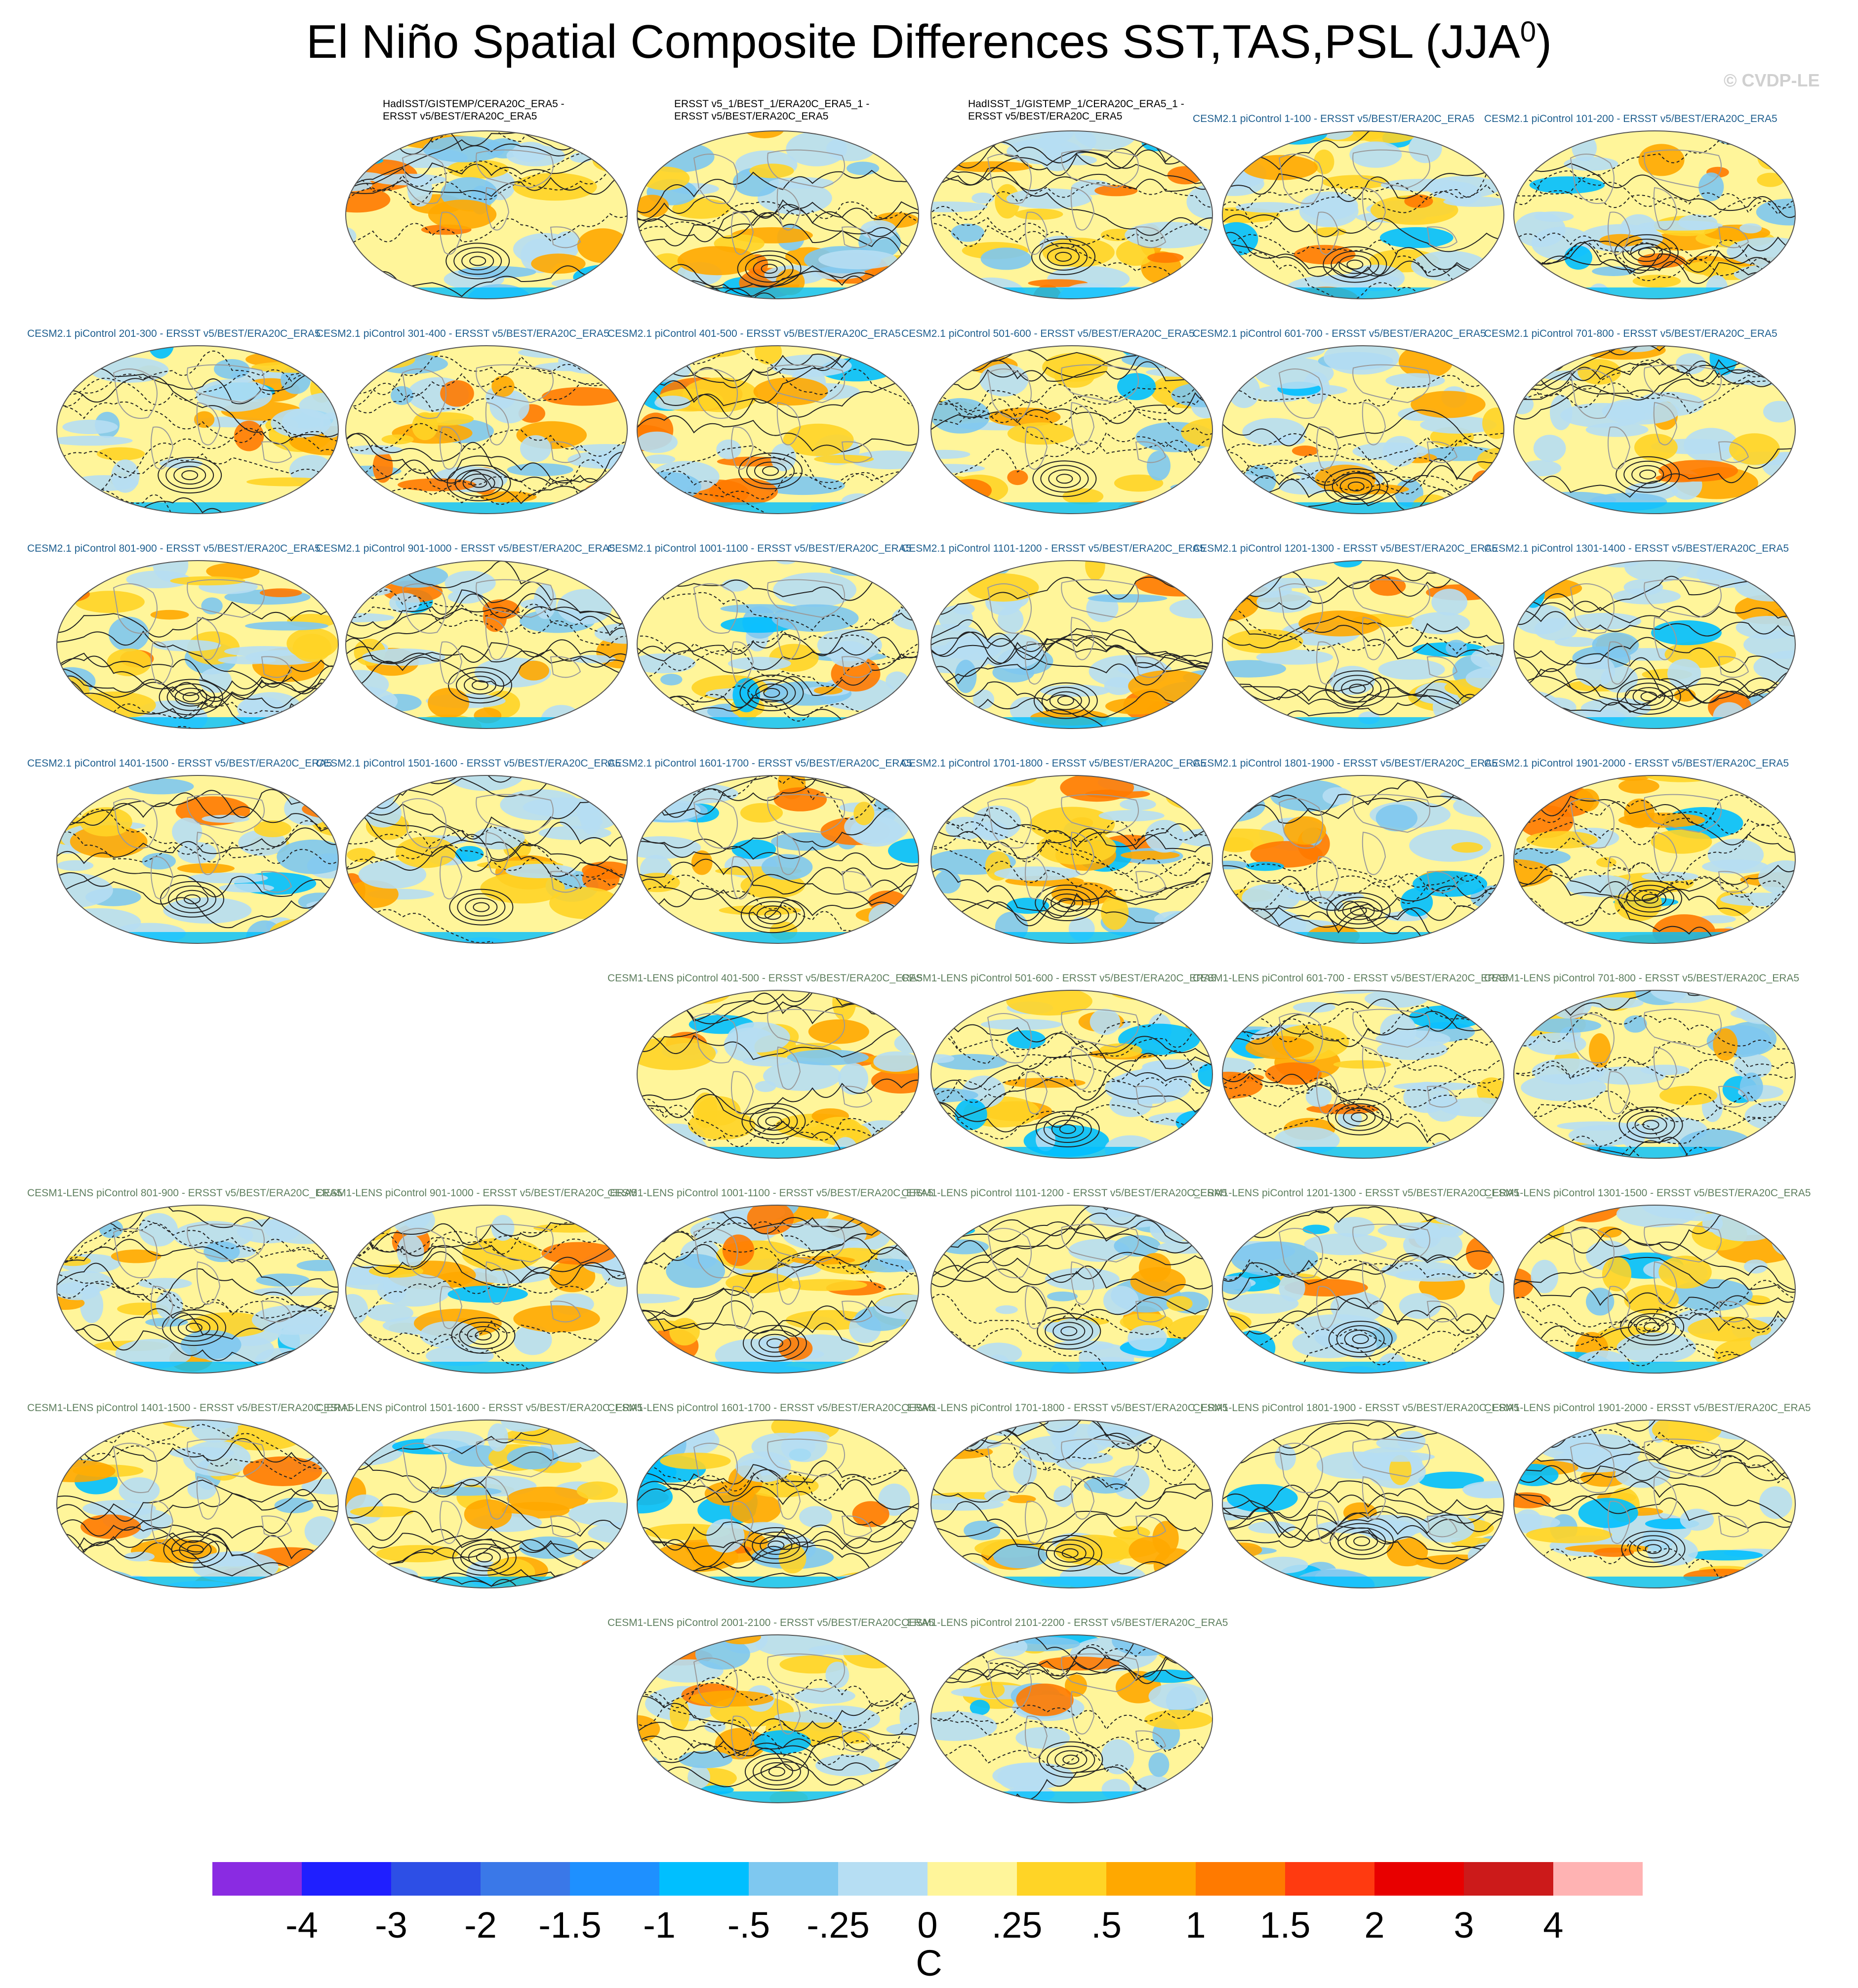 The width and height of the screenshot is (1858, 1988). I want to click on colorbar-tick-label: -.25, so click(838, 1925).